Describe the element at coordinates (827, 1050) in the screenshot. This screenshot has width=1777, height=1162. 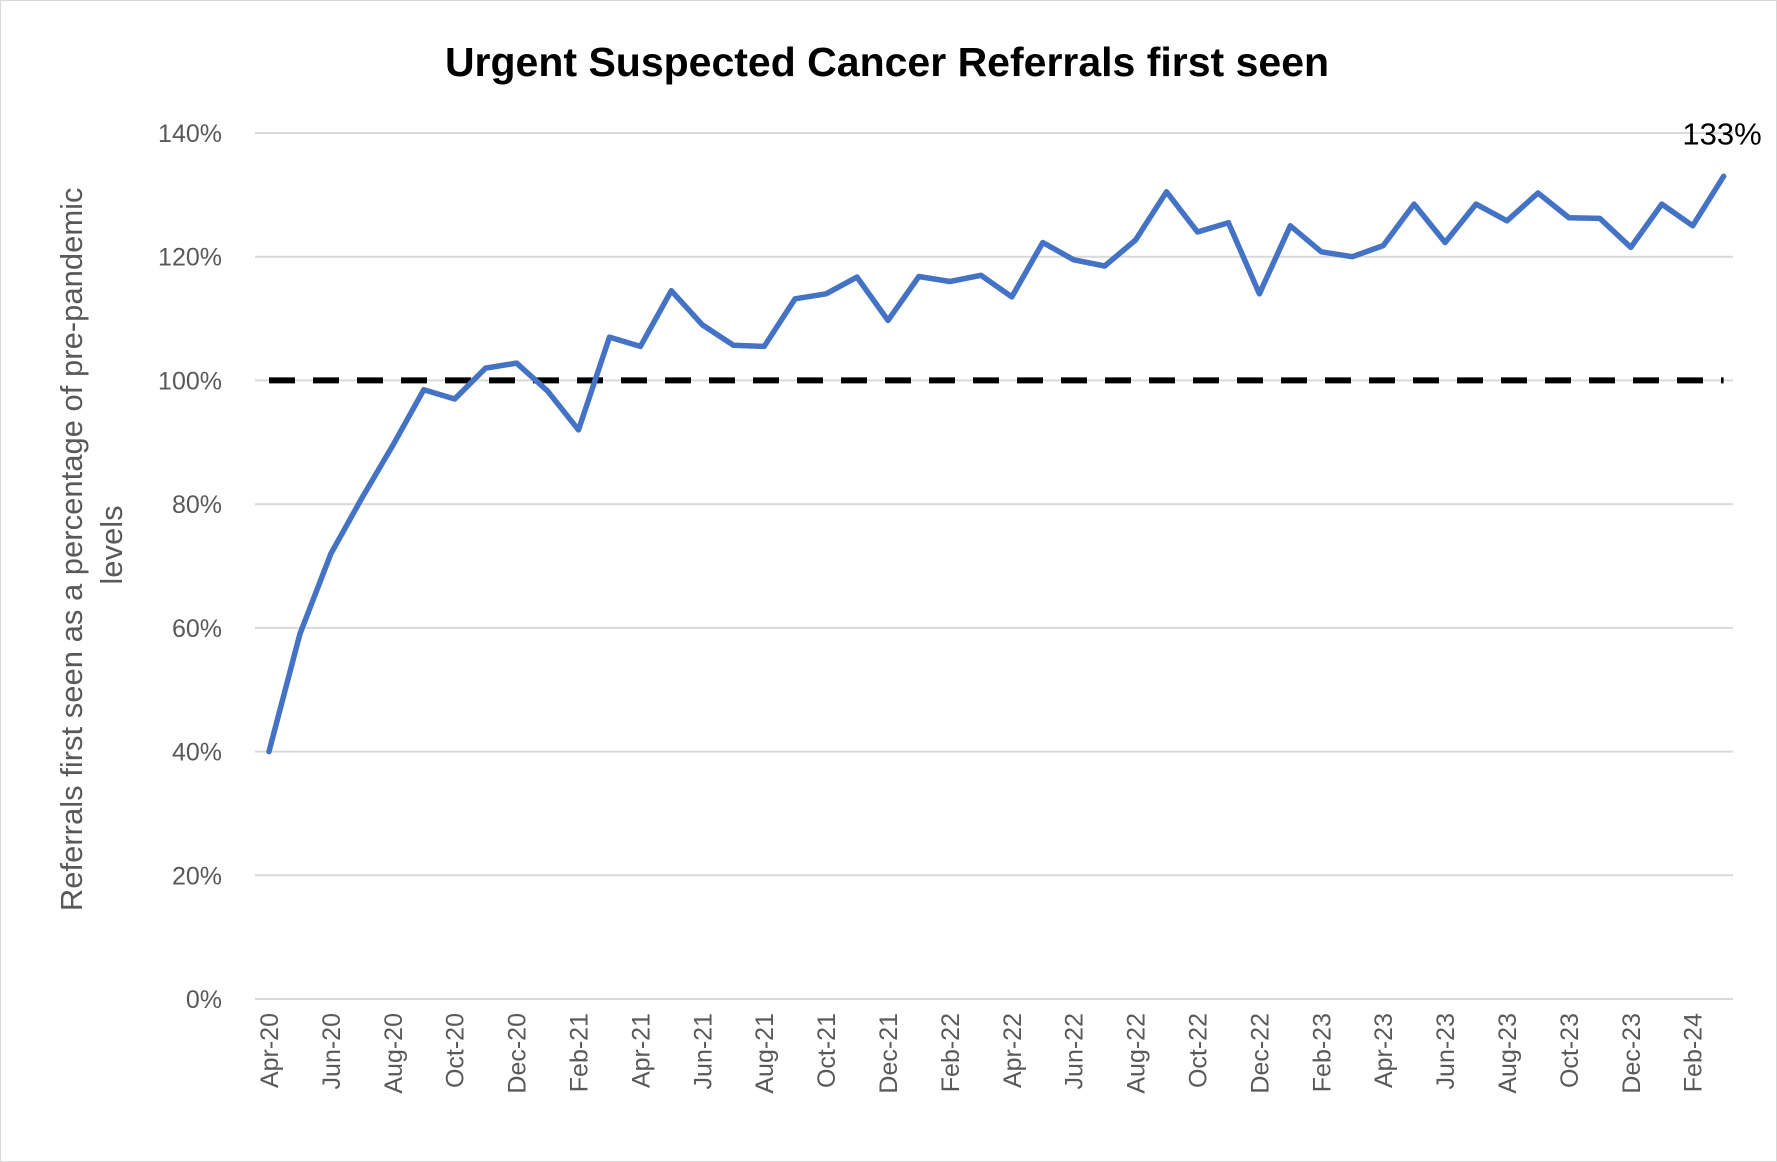
I see `x-tick-label: Oct-21` at that location.